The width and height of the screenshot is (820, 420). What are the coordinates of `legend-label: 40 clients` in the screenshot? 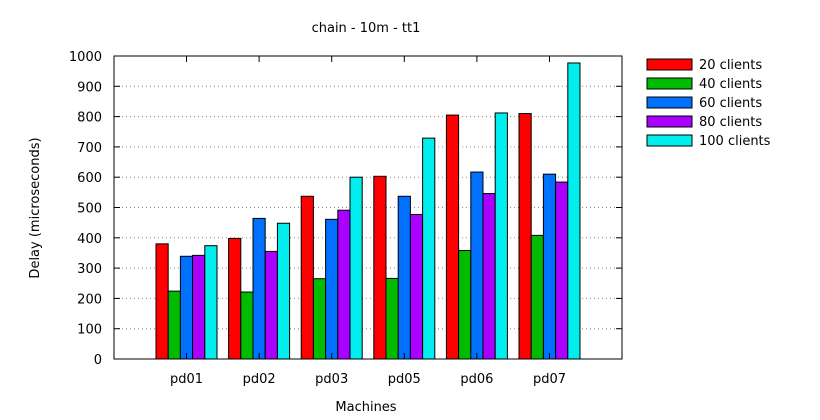 It's located at (730, 84).